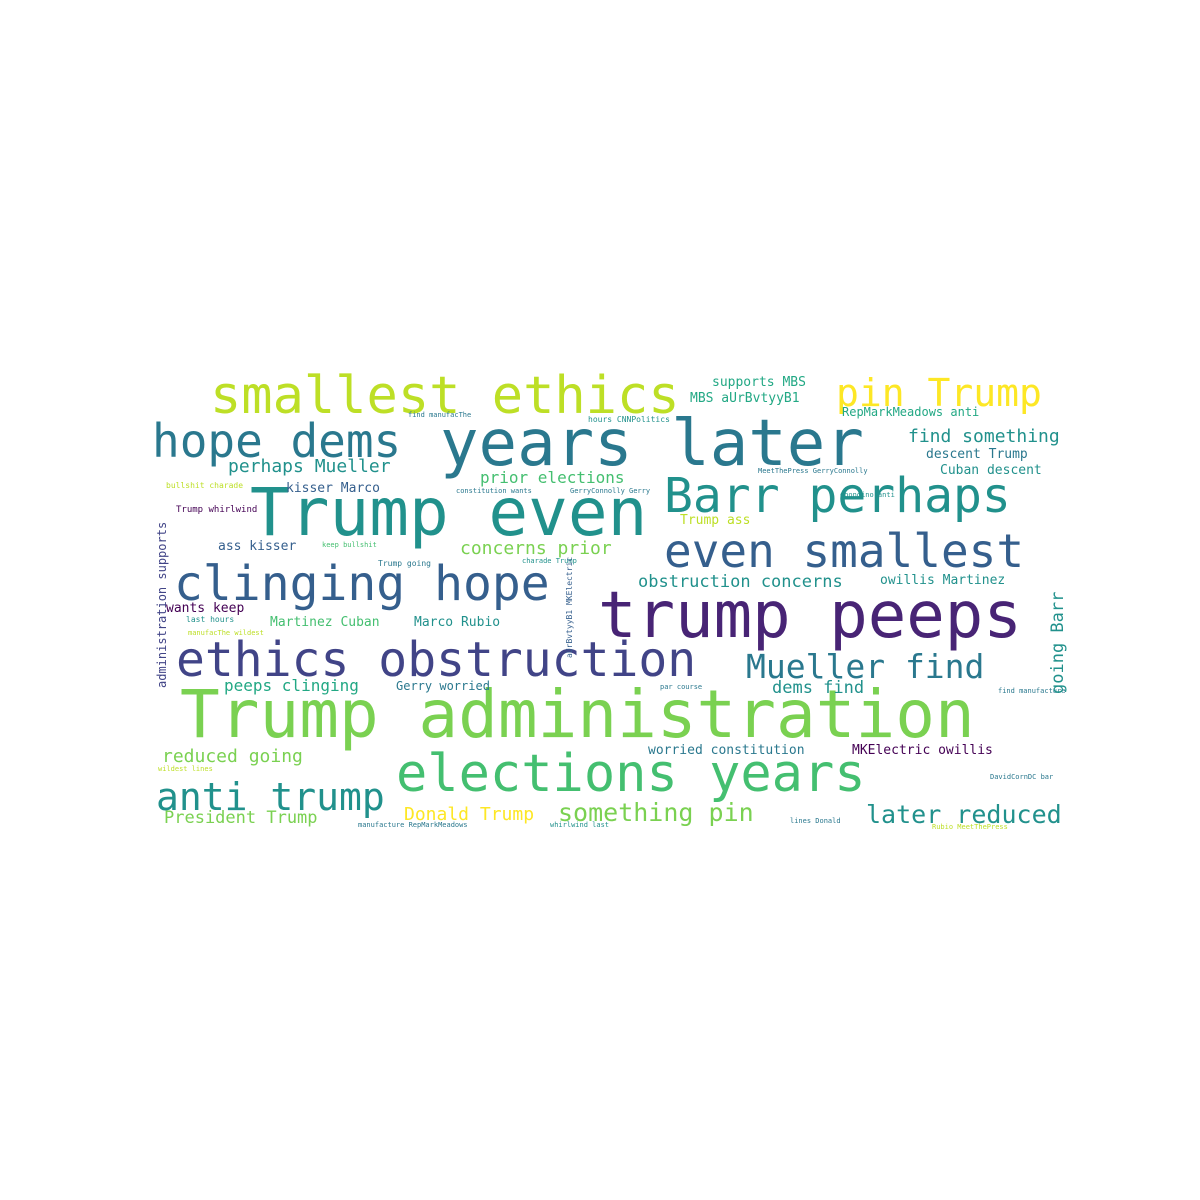 The image size is (1200, 1200). Describe the element at coordinates (457, 622) in the screenshot. I see `cloud-word: Marco Rubio` at that location.